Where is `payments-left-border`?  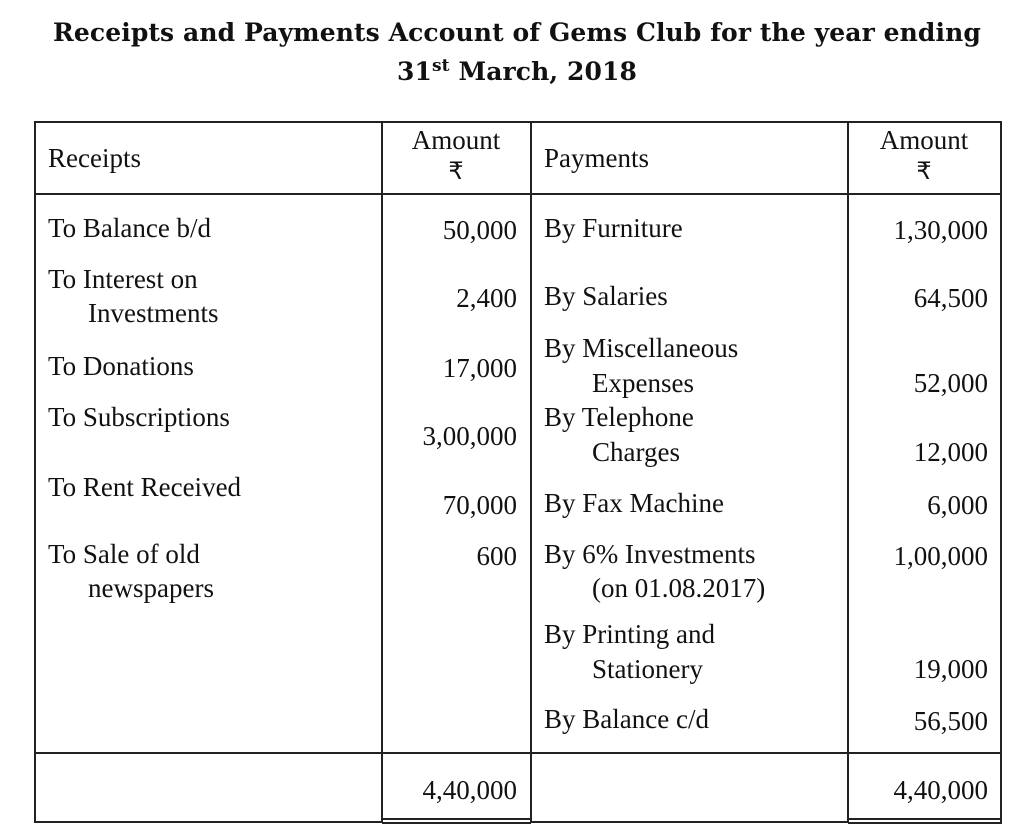 payments-left-border is located at coordinates (531, 472).